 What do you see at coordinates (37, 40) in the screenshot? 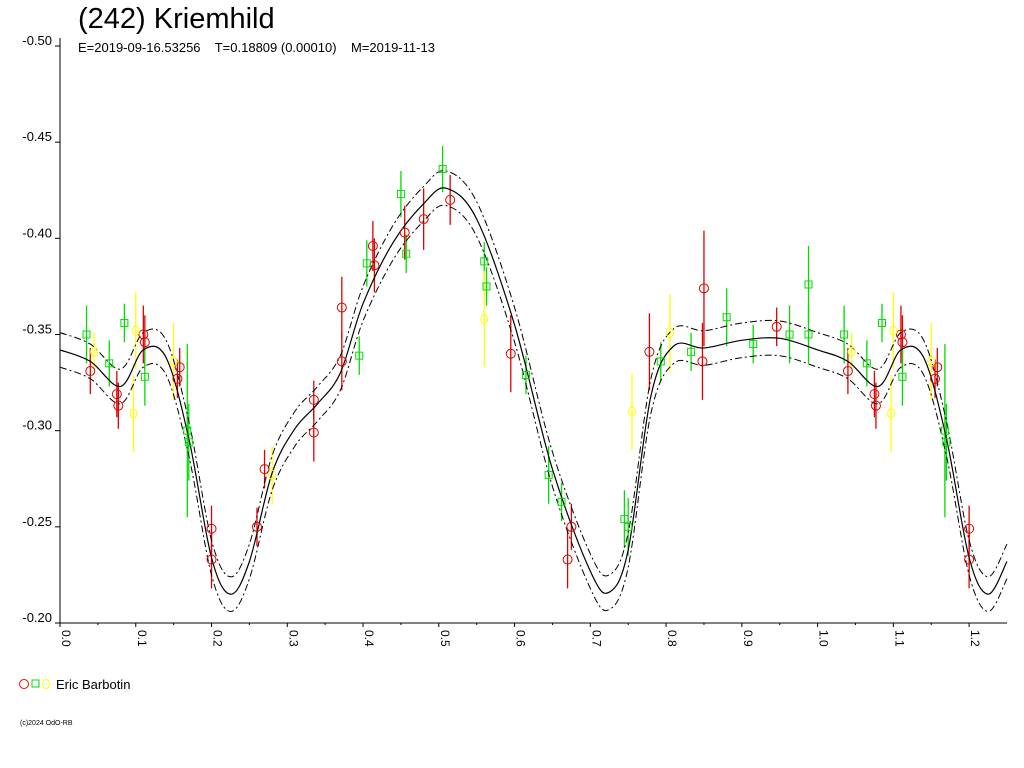
I see `y-tick-label: -0.50` at bounding box center [37, 40].